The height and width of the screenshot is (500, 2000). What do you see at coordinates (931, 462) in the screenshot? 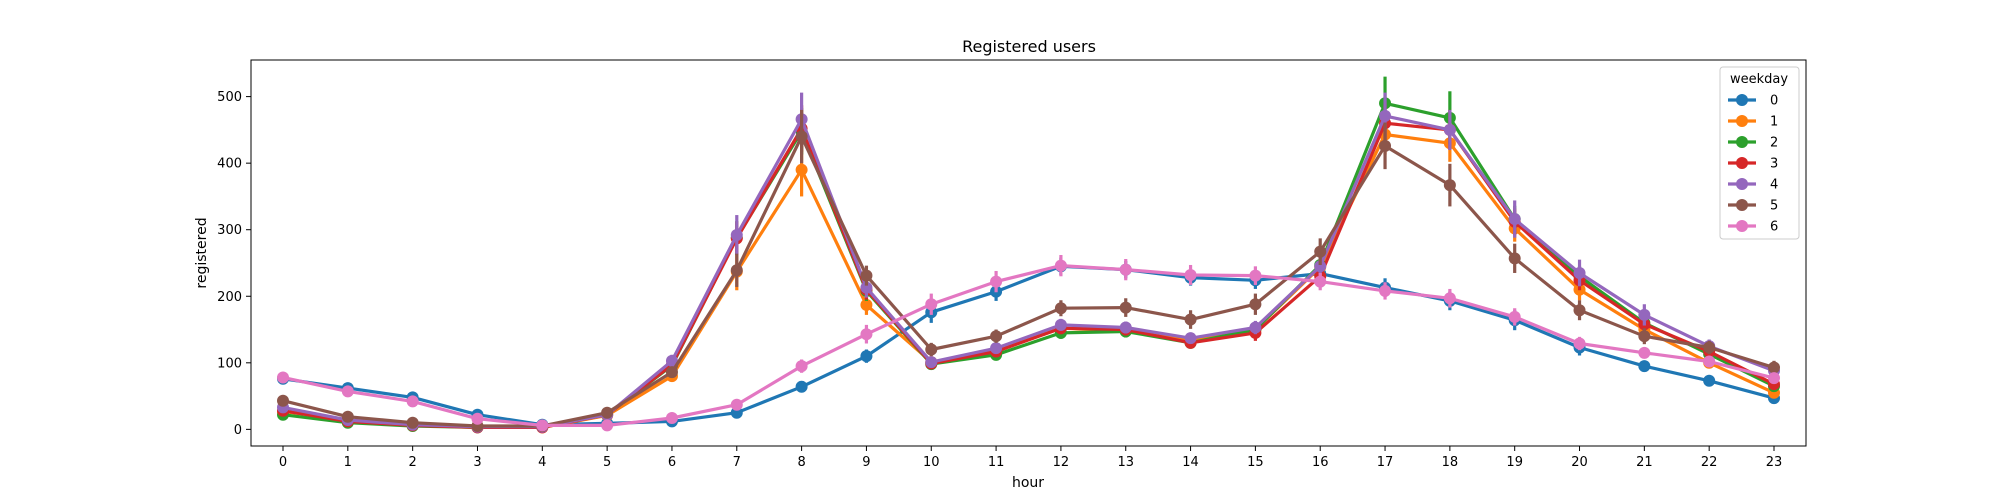
I see `x-tick-label: 10` at bounding box center [931, 462].